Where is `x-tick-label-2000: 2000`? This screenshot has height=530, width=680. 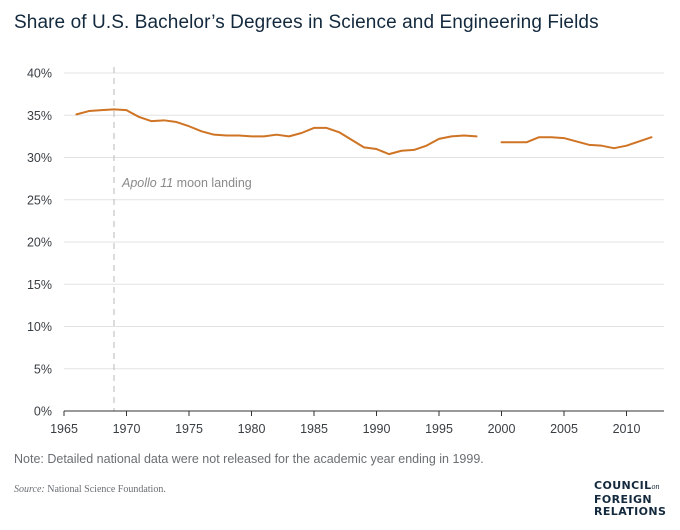 x-tick-label-2000: 2000 is located at coordinates (502, 429).